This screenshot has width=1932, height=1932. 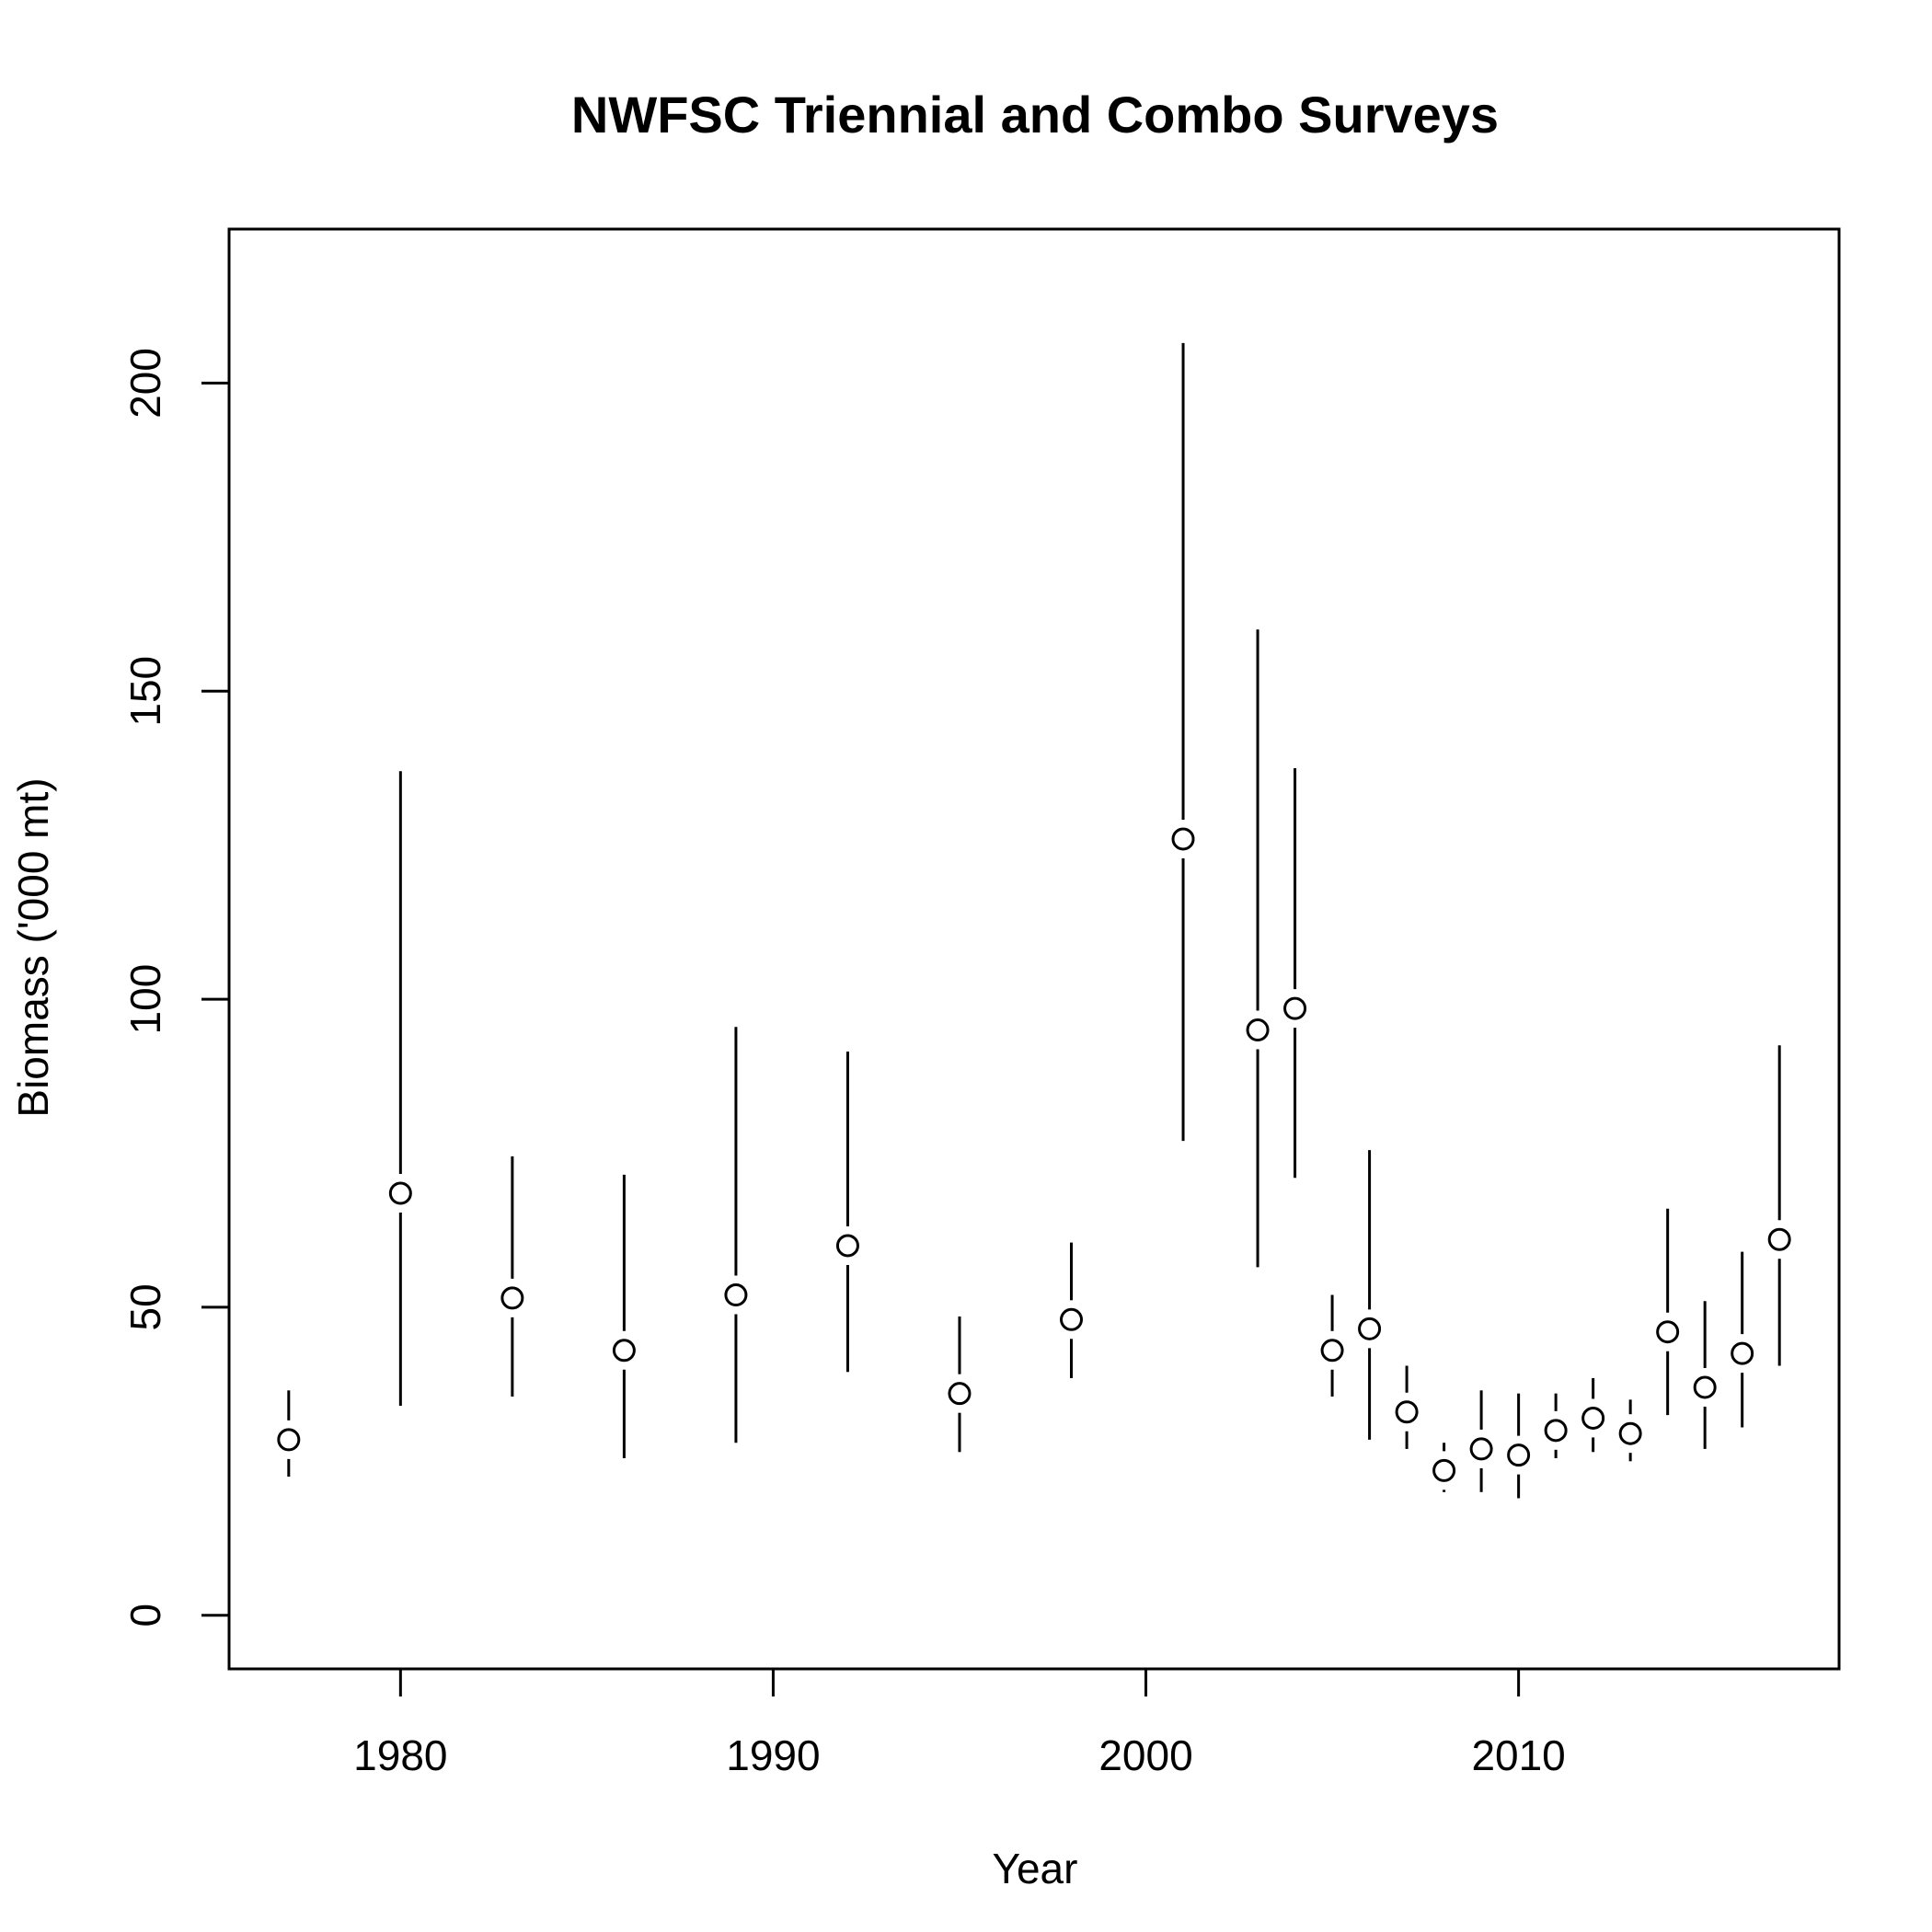 I want to click on point-1986, so click(x=624, y=1351).